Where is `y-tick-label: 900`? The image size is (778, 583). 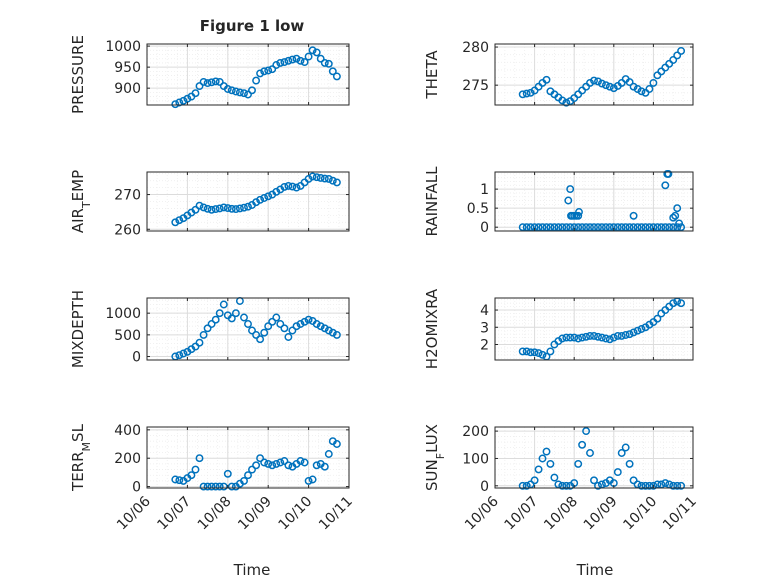
y-tick-label: 900 is located at coordinates (127, 89).